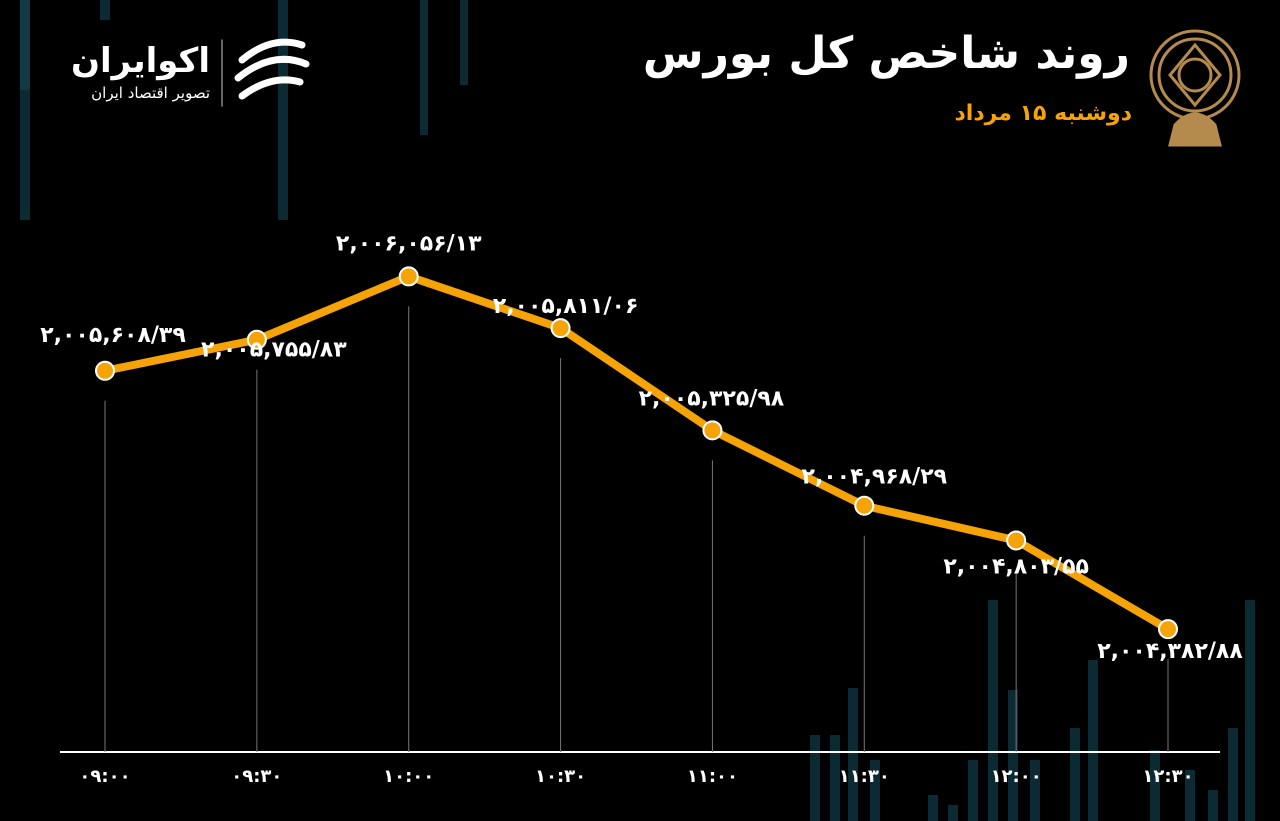 Image resolution: width=1280 pixels, height=821 pixels. What do you see at coordinates (1016, 566) in the screenshot?
I see `value-label: ۲,۰۰۴,۸۰۳/۵۵` at bounding box center [1016, 566].